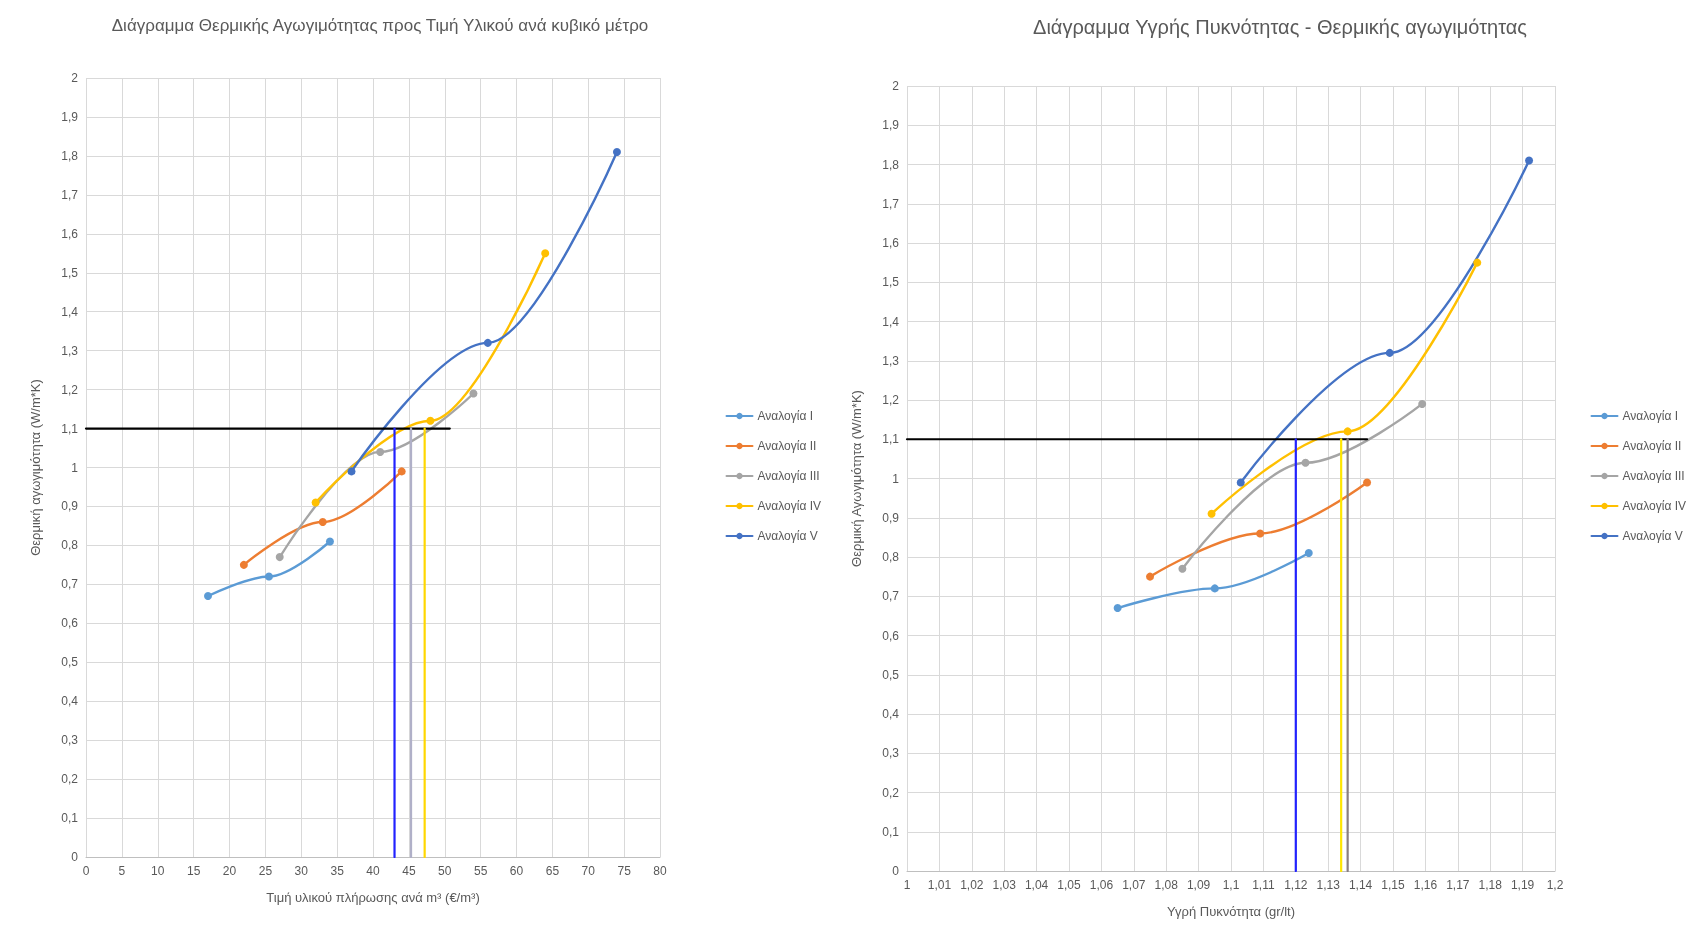  What do you see at coordinates (1263, 885) in the screenshot?
I see `x-tick-label: 1,11` at bounding box center [1263, 885].